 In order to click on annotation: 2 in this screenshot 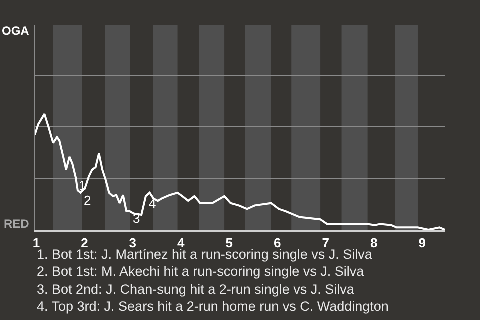, I will do `click(88, 200)`.